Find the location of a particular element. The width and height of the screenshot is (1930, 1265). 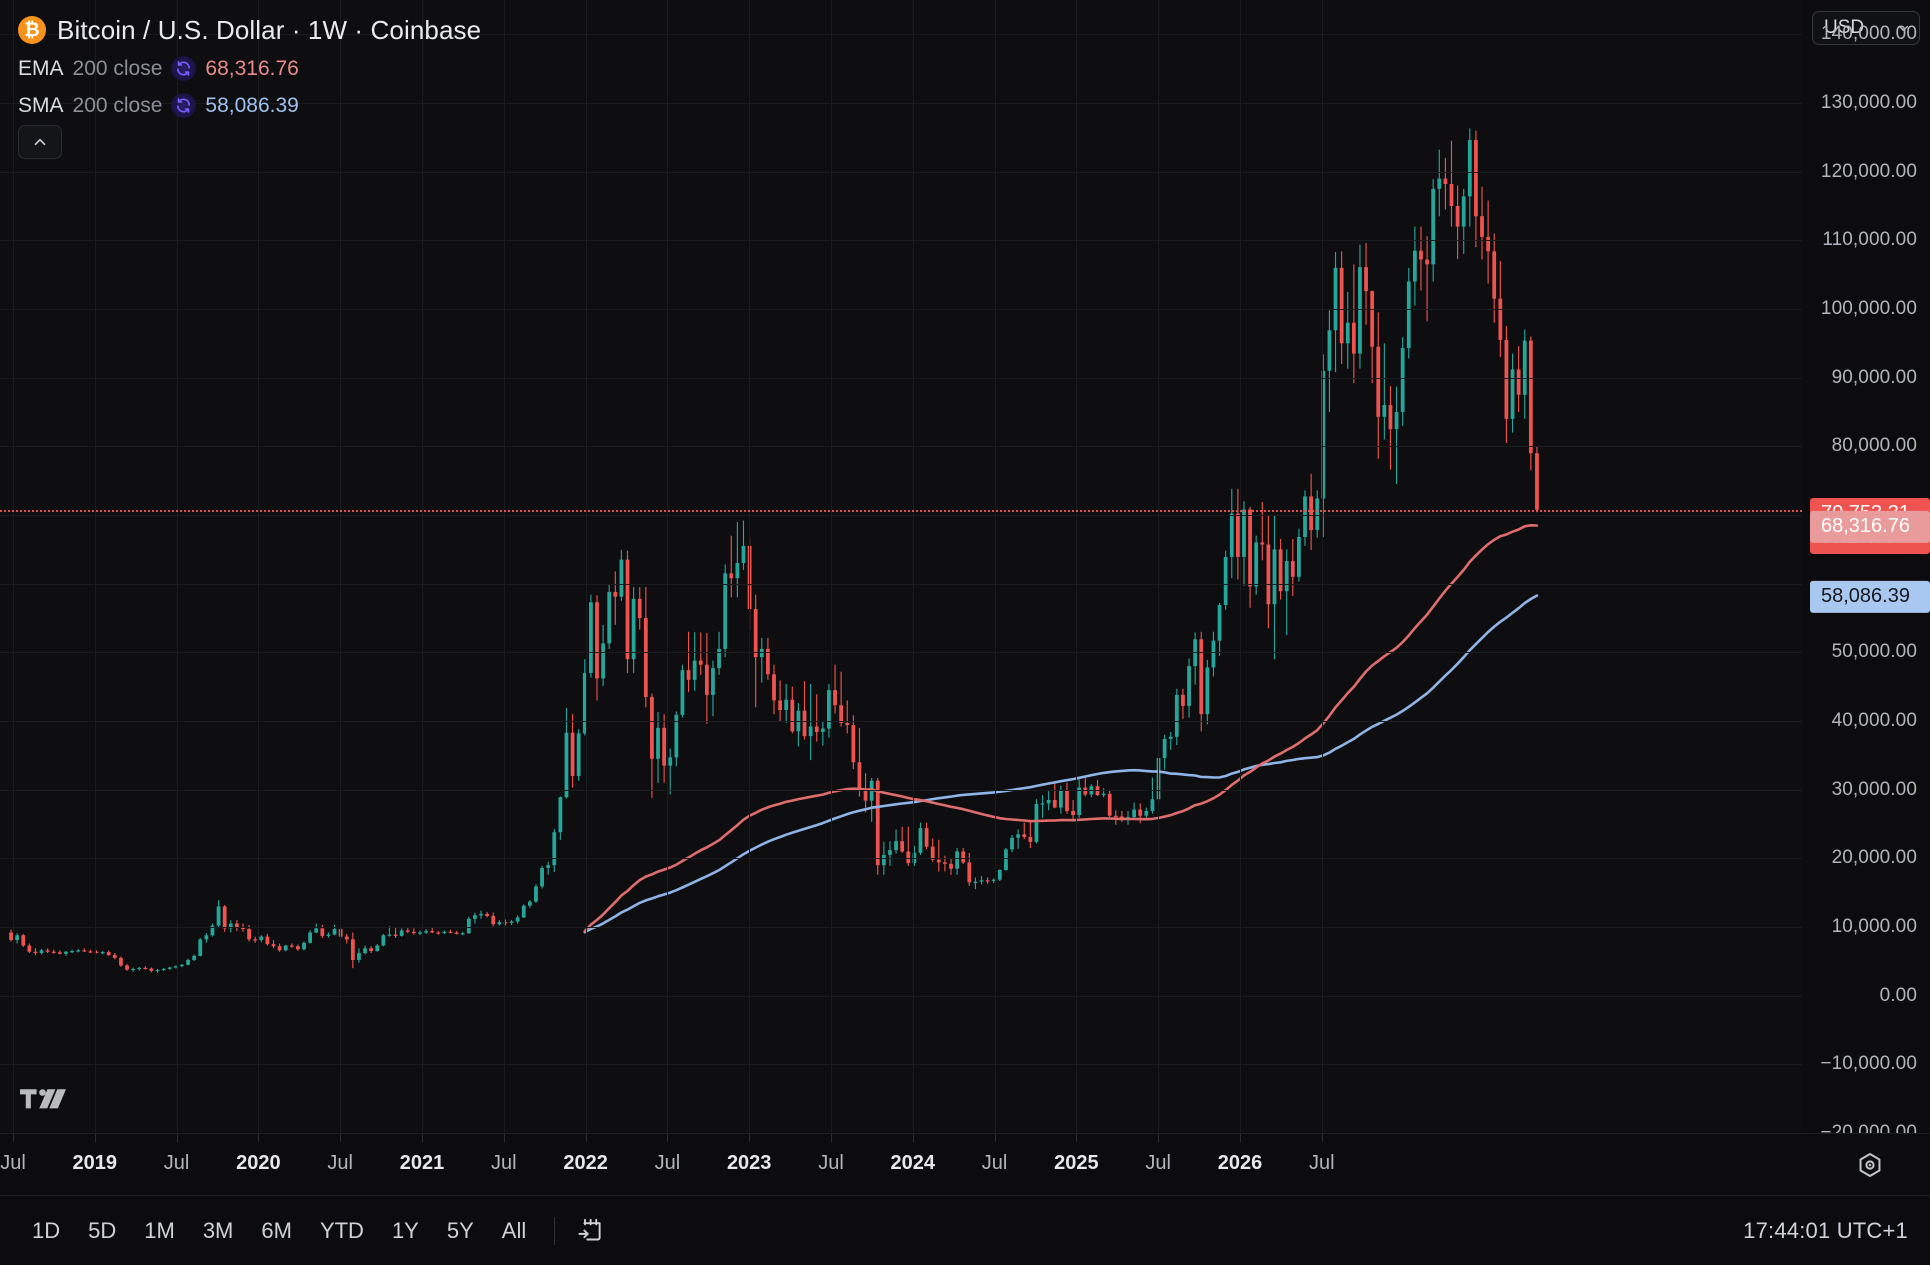

price-axis-label: 120,000.00 is located at coordinates (1868, 171).